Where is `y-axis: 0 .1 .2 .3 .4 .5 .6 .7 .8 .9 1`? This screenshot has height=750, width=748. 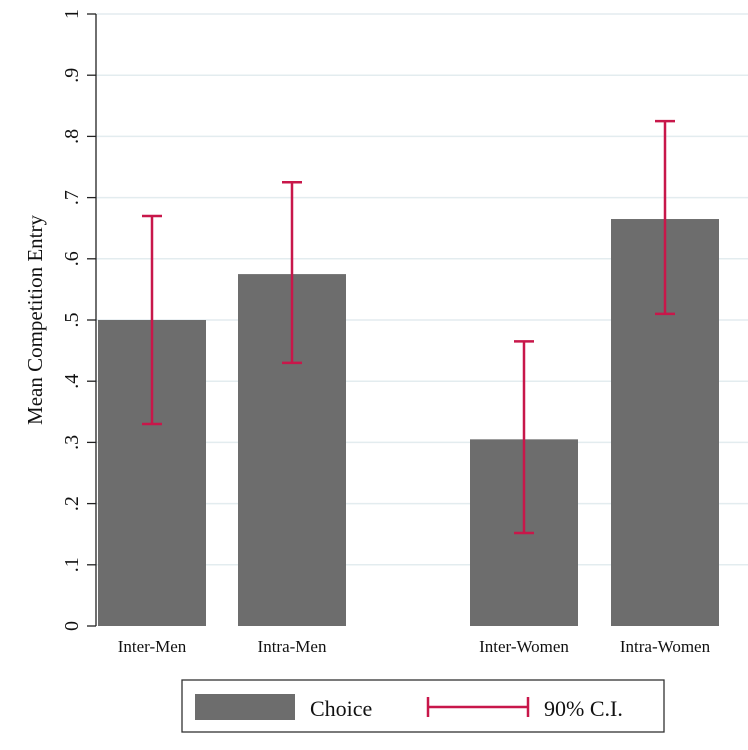 y-axis: 0 .1 .2 .3 .4 .5 .6 .7 .8 .9 1 is located at coordinates (79, 320).